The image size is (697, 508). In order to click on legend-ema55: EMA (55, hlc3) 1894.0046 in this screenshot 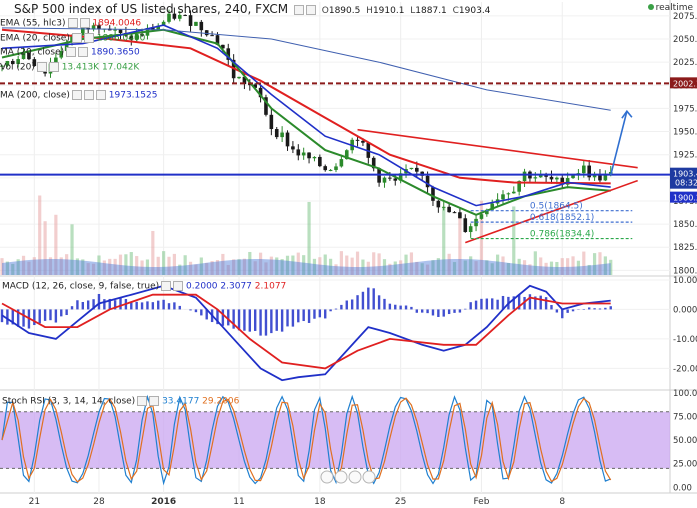, I will do `click(70, 24)`.